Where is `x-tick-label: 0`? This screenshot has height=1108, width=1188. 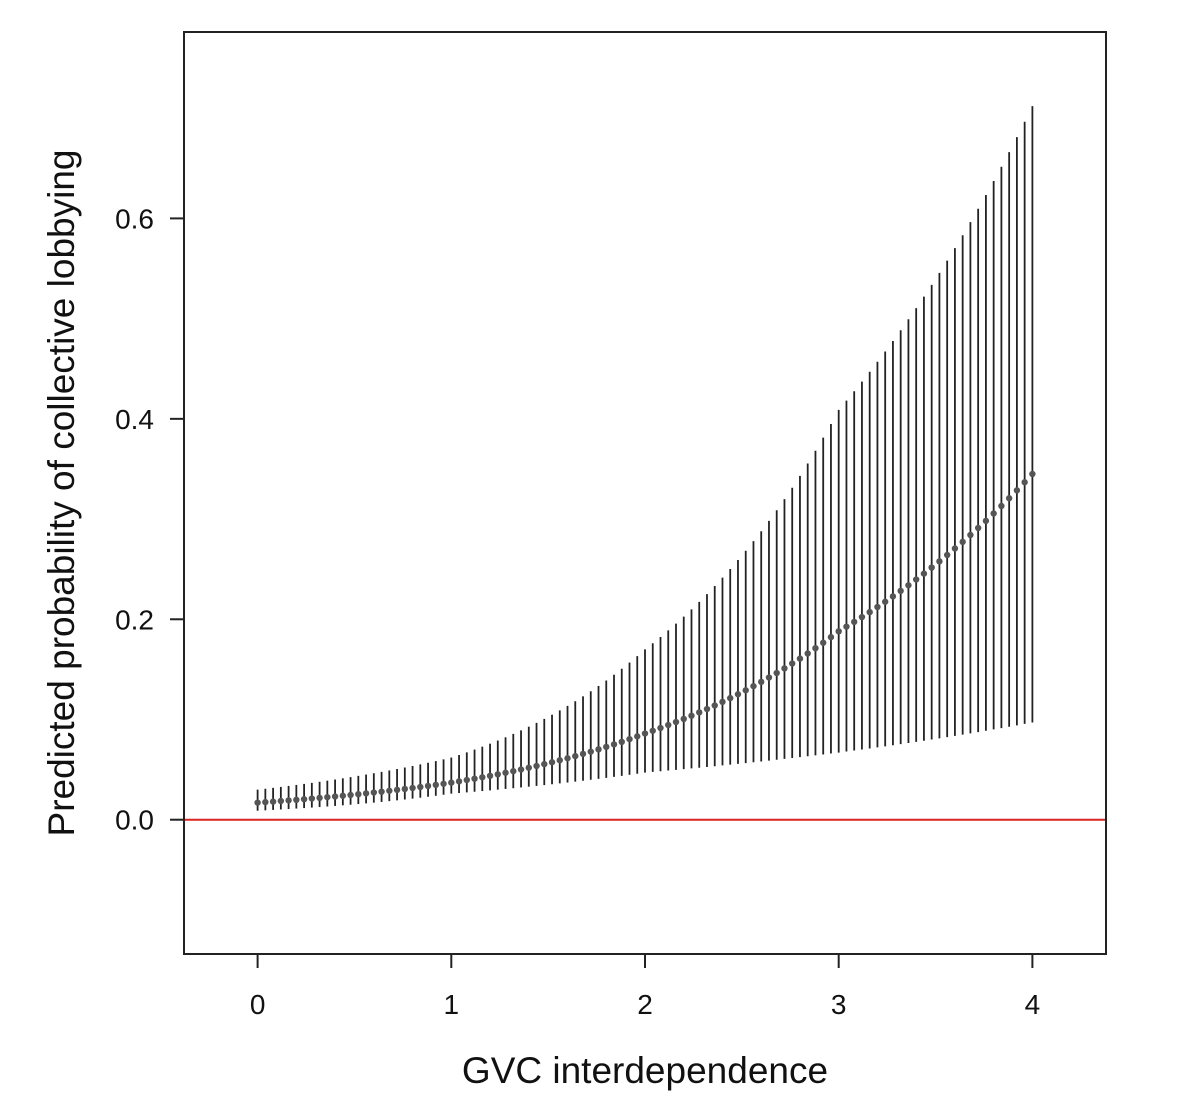 x-tick-label: 0 is located at coordinates (258, 1004).